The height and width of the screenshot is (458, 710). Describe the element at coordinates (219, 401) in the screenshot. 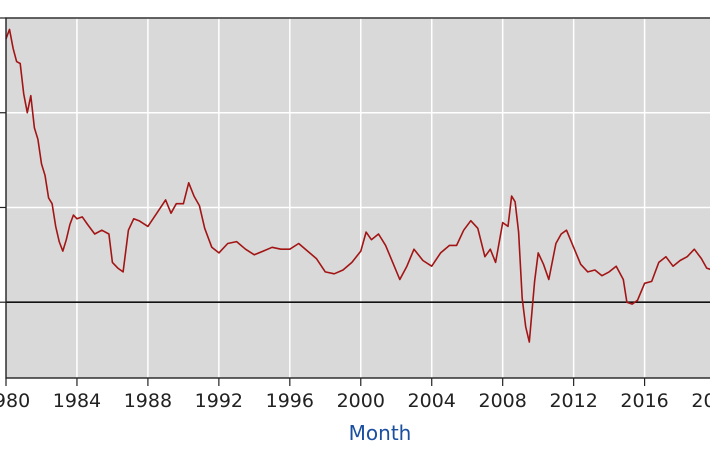

I see `x-tick-label: 1992` at that location.